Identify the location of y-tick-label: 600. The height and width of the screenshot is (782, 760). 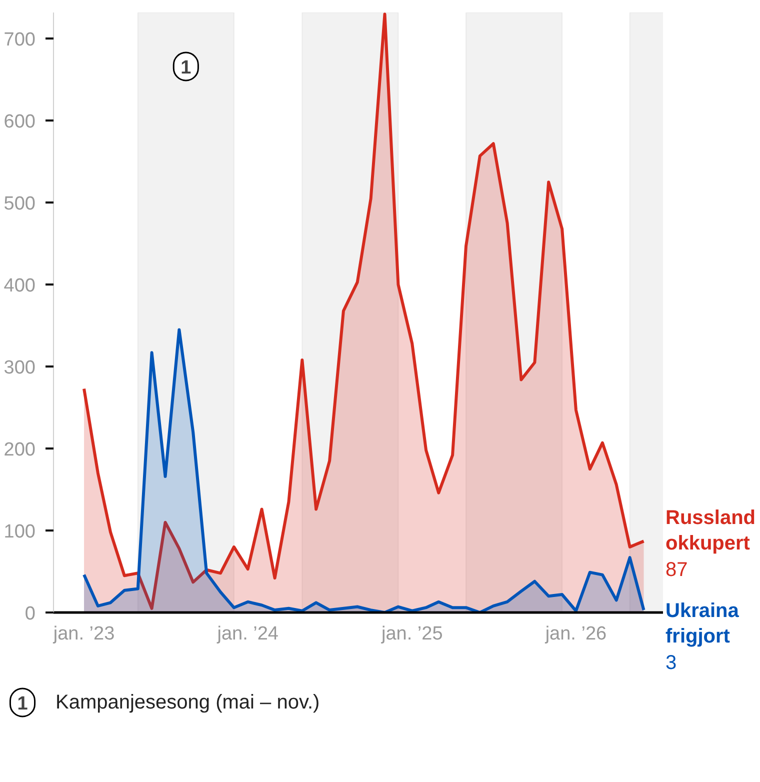
(20, 122).